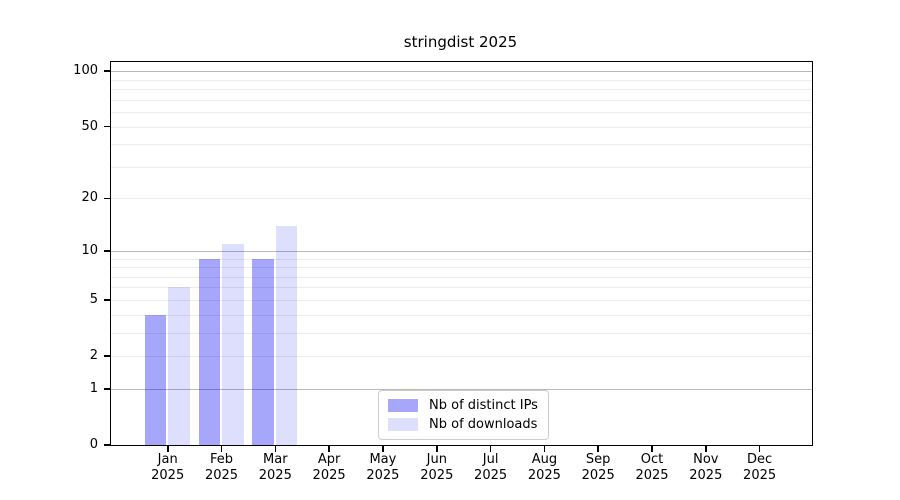  What do you see at coordinates (483, 405) in the screenshot?
I see `legend-label-distinct-ips: Nb of distinct IPs` at bounding box center [483, 405].